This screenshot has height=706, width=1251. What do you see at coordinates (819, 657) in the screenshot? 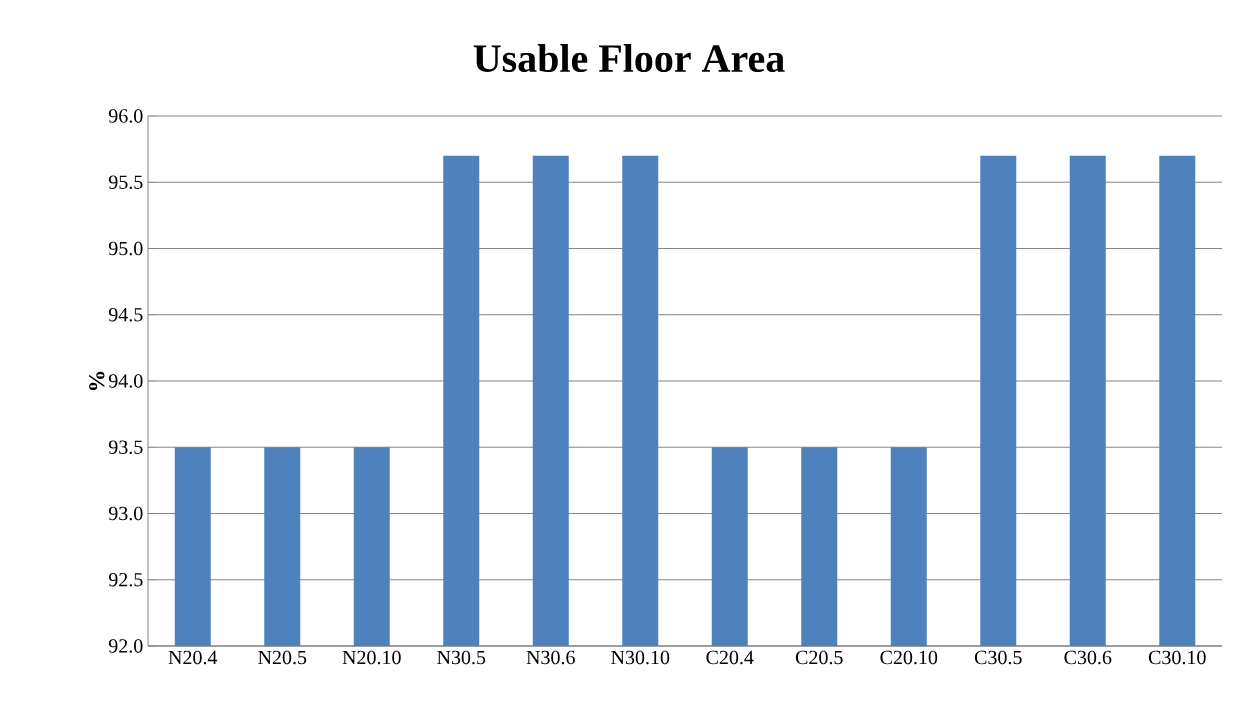
I see `x-tick-label: C20.5` at bounding box center [819, 657].